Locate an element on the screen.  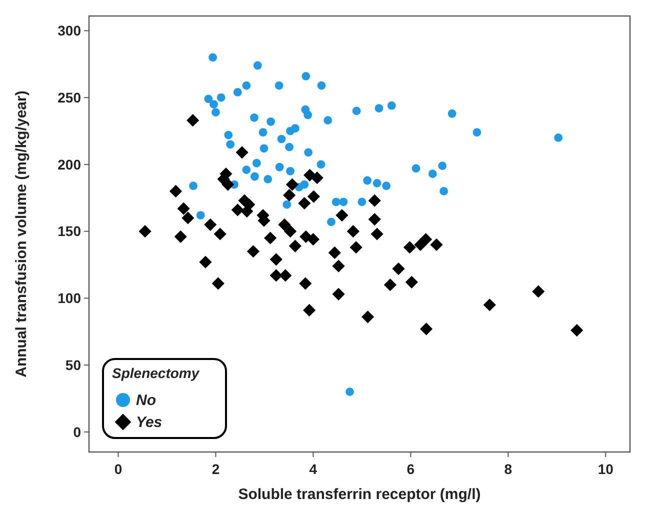
x-tick-label: 10 is located at coordinates (606, 469).